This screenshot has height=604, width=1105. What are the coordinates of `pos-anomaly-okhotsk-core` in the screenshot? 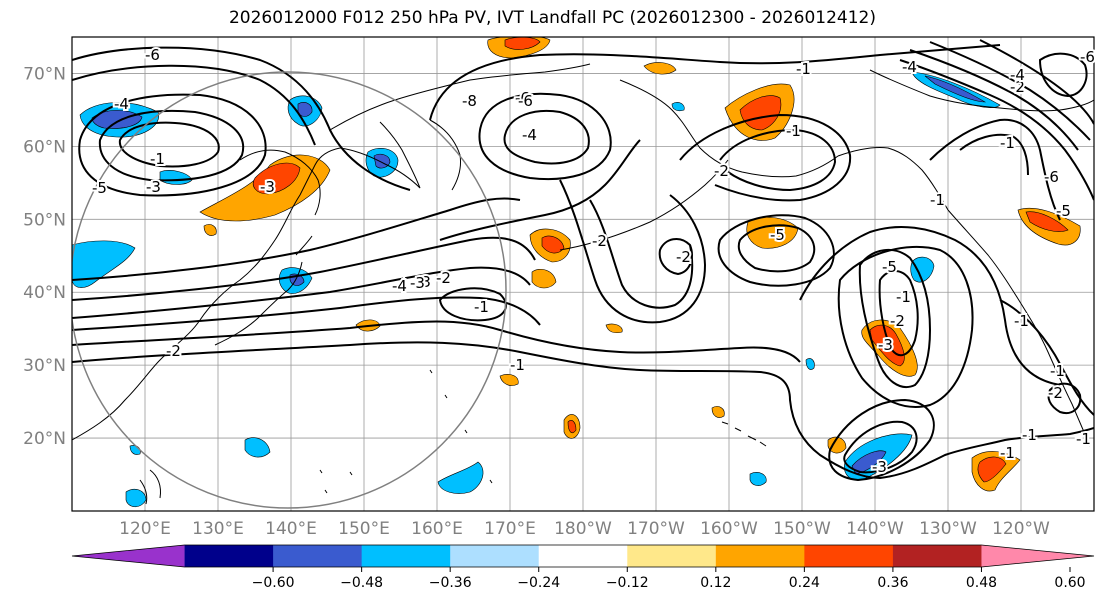 It's located at (276, 178).